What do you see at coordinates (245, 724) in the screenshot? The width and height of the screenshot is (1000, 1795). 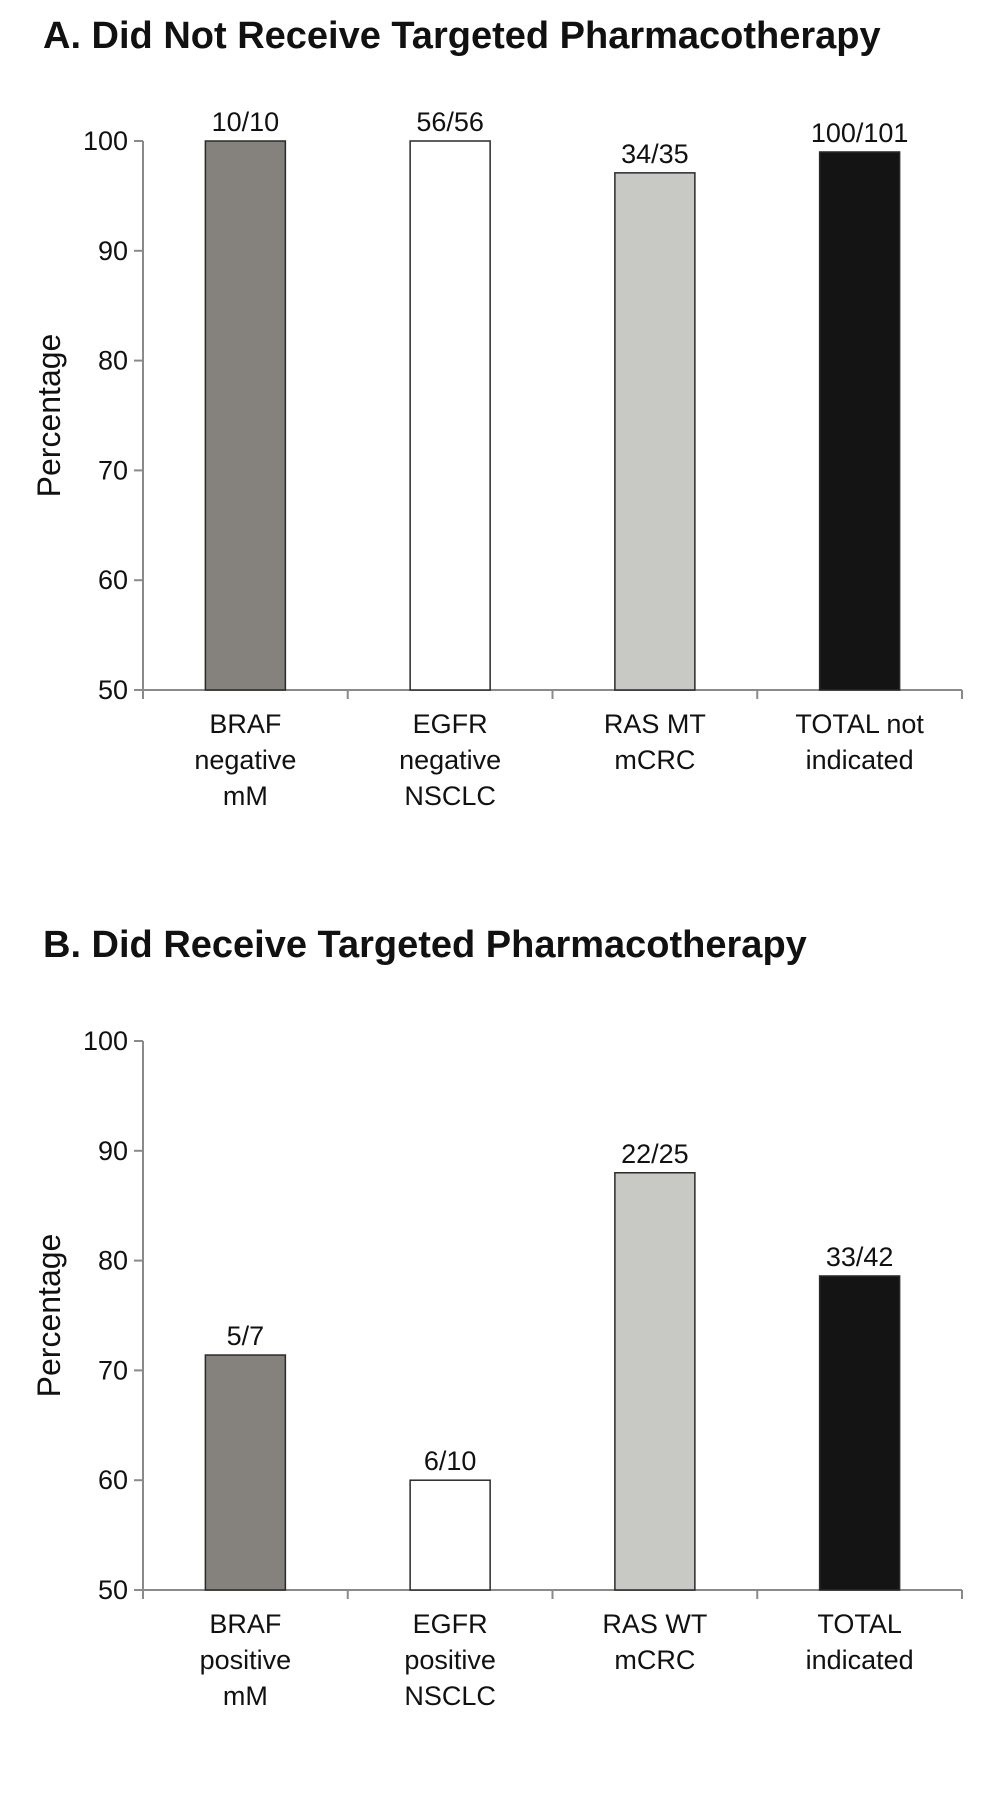 I see `chart-a-category-label: BRAF` at bounding box center [245, 724].